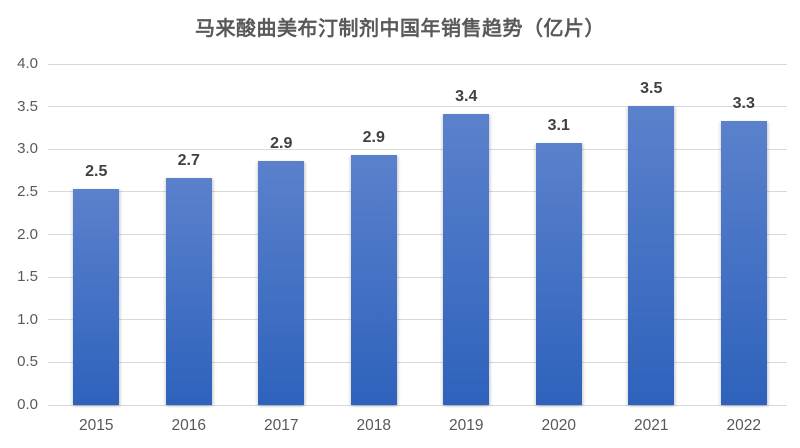  Describe the element at coordinates (188, 425) in the screenshot. I see `x-axis-tick-label: 2016` at that location.